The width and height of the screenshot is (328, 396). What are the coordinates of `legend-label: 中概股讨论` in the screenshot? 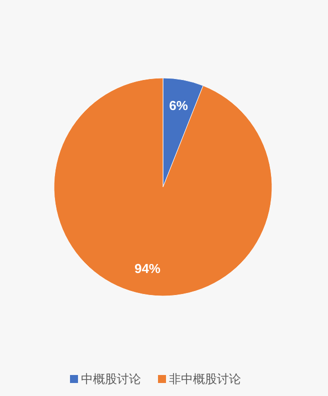 It's located at (111, 379).